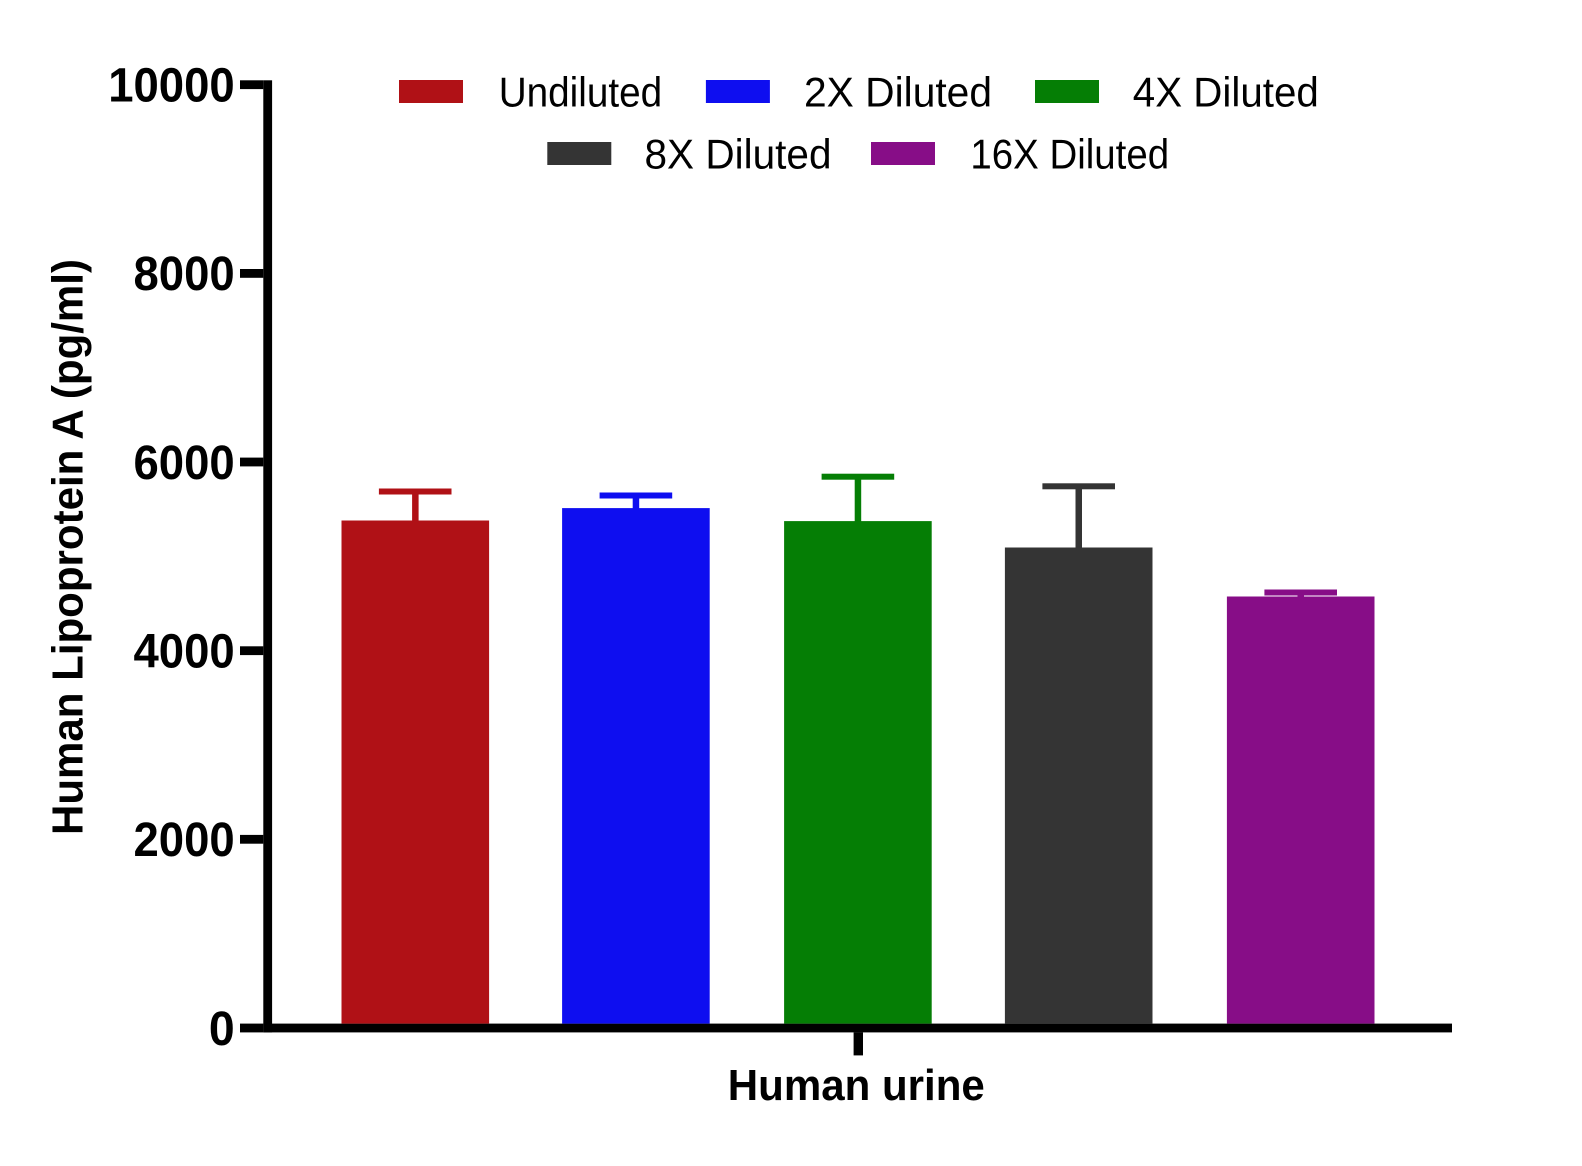 This screenshot has height=1166, width=1582. I want to click on svg-text: 16X Diluted, so click(1069, 154).